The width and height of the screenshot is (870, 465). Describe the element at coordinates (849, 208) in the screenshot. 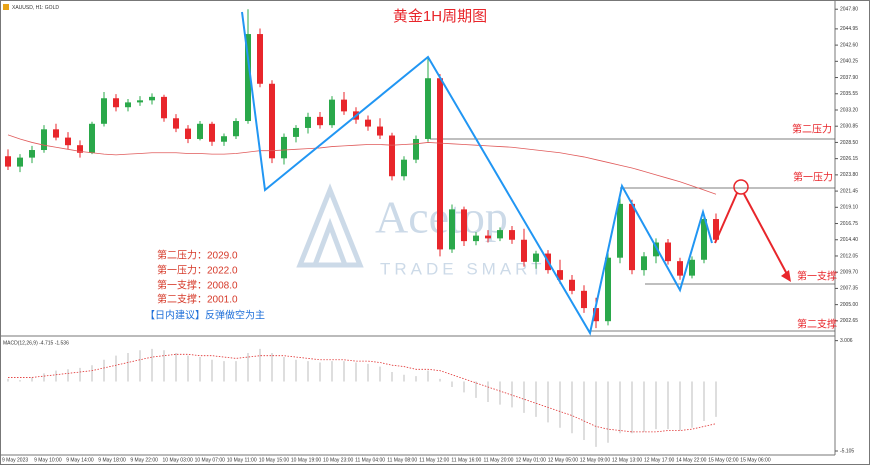

I see `y-tick-label: 2019.10` at that location.